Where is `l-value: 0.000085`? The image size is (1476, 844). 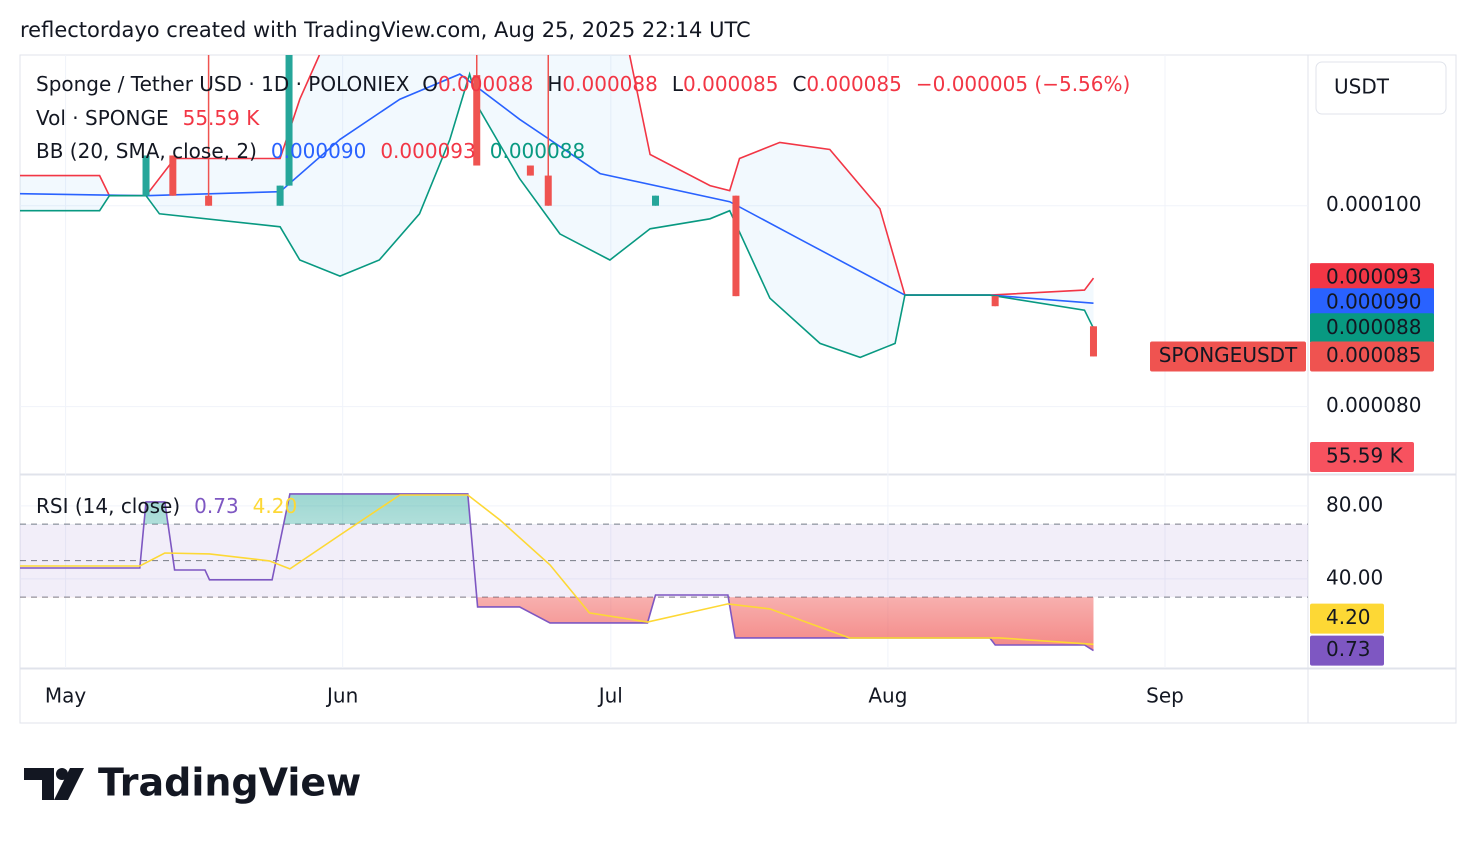 l-value: 0.000085 is located at coordinates (730, 84).